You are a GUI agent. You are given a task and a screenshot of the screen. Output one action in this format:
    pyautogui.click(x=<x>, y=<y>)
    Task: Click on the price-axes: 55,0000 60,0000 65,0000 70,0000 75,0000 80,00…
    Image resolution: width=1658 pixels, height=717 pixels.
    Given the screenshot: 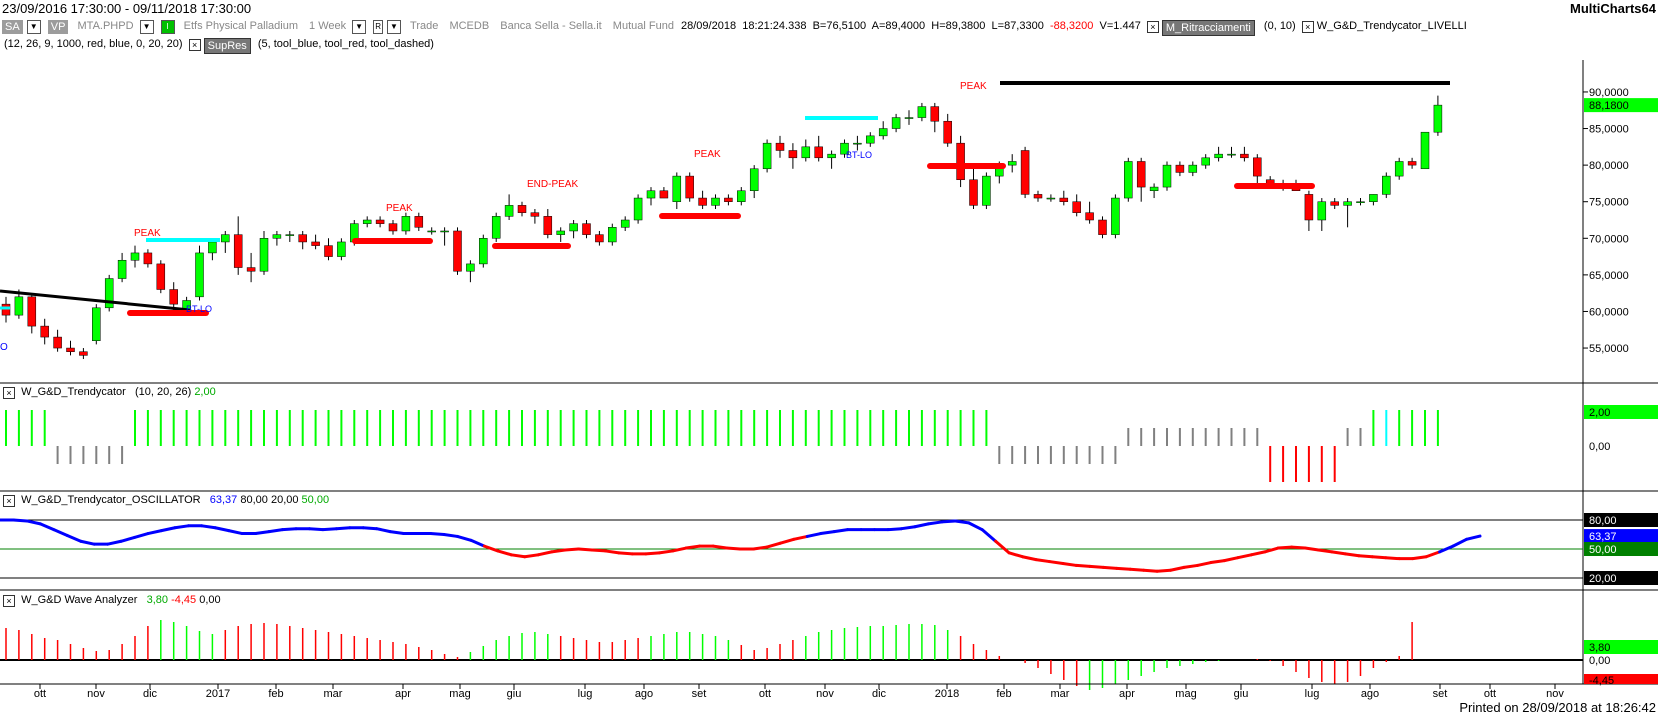 What is the action you would take?
    pyautogui.click(x=1620, y=221)
    